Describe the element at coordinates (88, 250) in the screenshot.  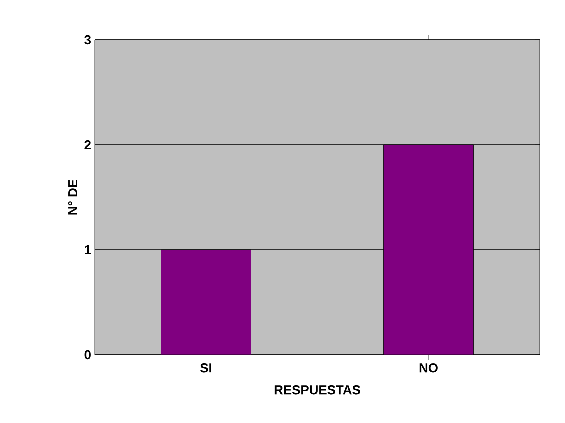
I see `y-tick-label: 1` at that location.